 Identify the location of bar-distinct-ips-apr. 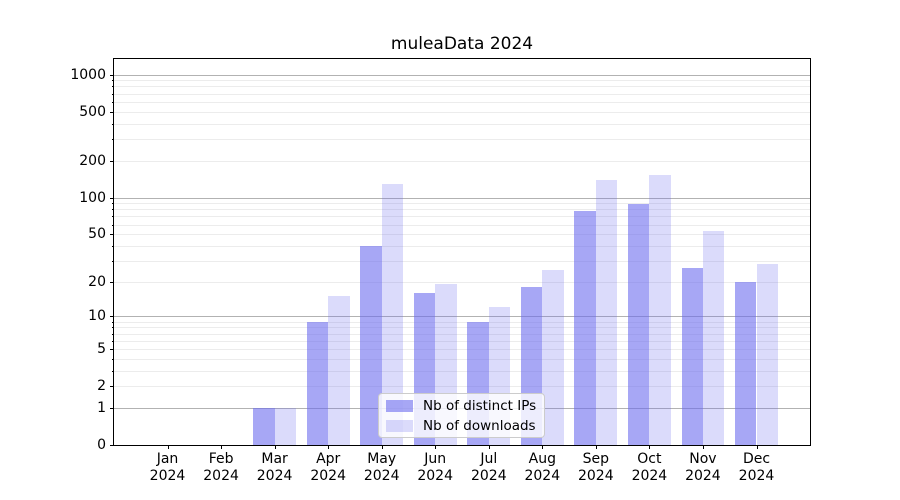
(317, 383).